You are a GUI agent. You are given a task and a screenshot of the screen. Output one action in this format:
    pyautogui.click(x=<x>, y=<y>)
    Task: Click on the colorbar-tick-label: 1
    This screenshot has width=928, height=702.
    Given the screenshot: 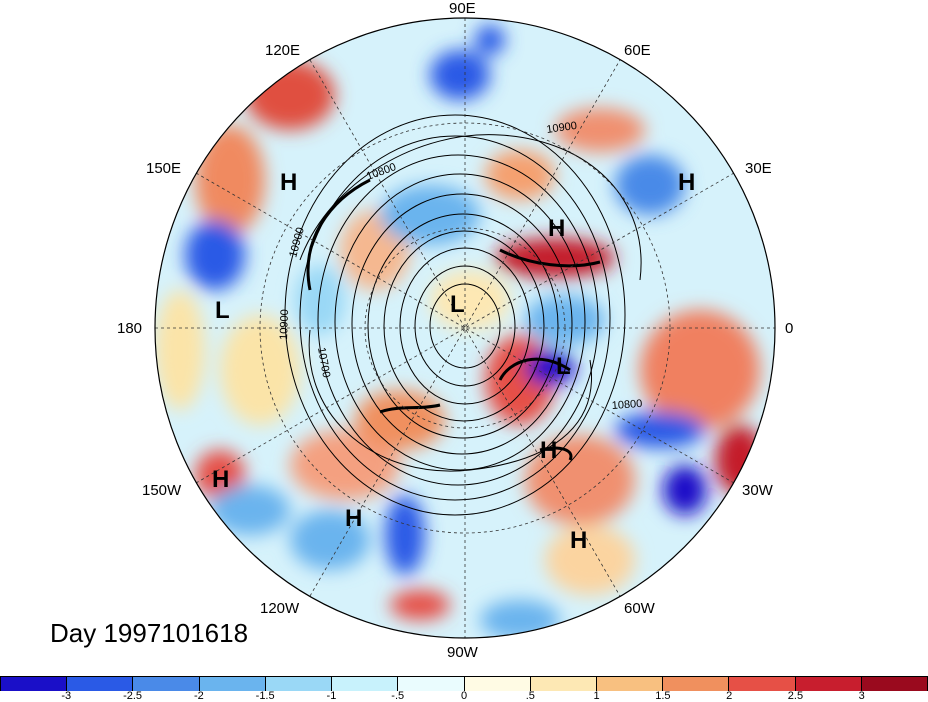 What is the action you would take?
    pyautogui.click(x=596, y=696)
    